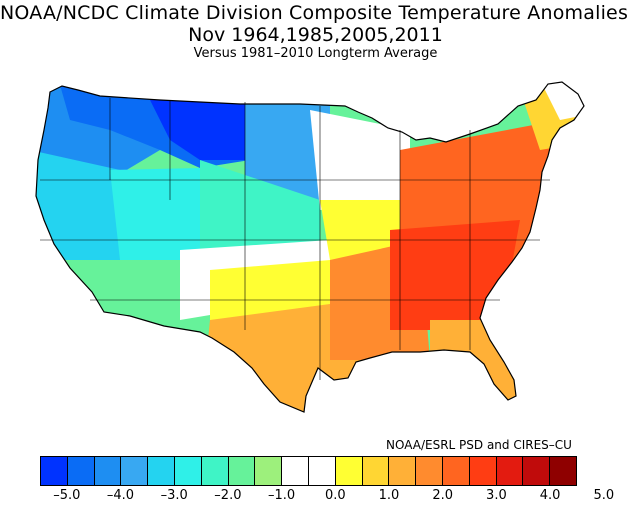  Describe the element at coordinates (496, 495) in the screenshot. I see `colorbar-tick-label: 3.0` at that location.